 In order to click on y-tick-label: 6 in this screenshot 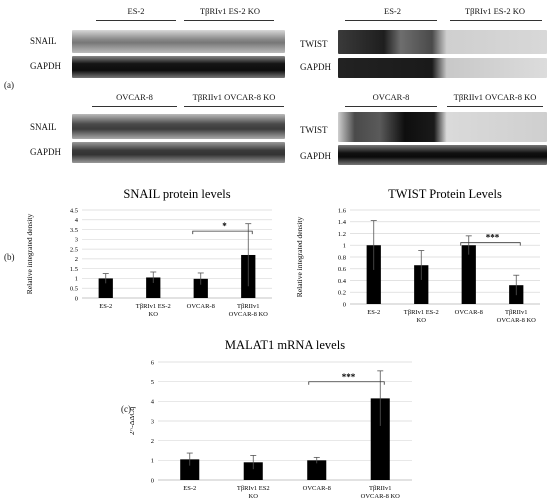, I will do `click(153, 362)`.